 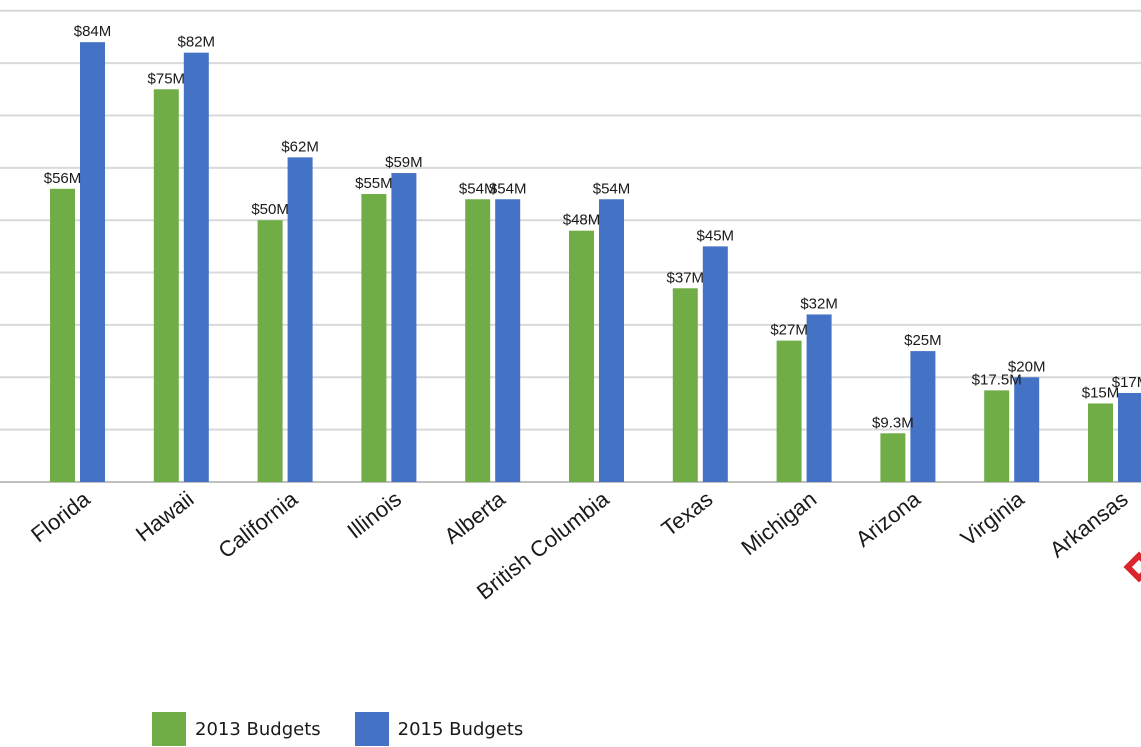 What do you see at coordinates (63, 178) in the screenshot?
I see `data-label-2013: $56M` at bounding box center [63, 178].